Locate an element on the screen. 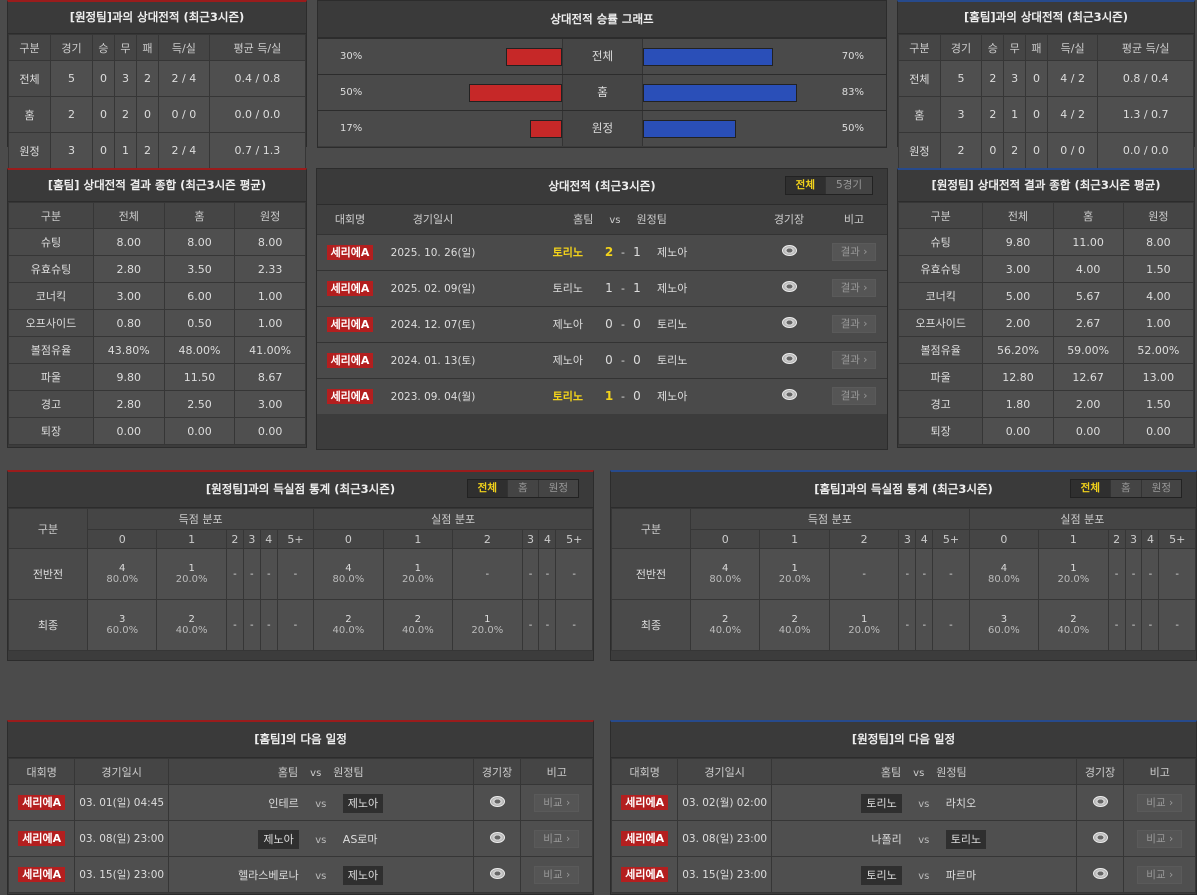 The image size is (1197, 895). match-date: 03. 15(일) 23:00 is located at coordinates (121, 874).